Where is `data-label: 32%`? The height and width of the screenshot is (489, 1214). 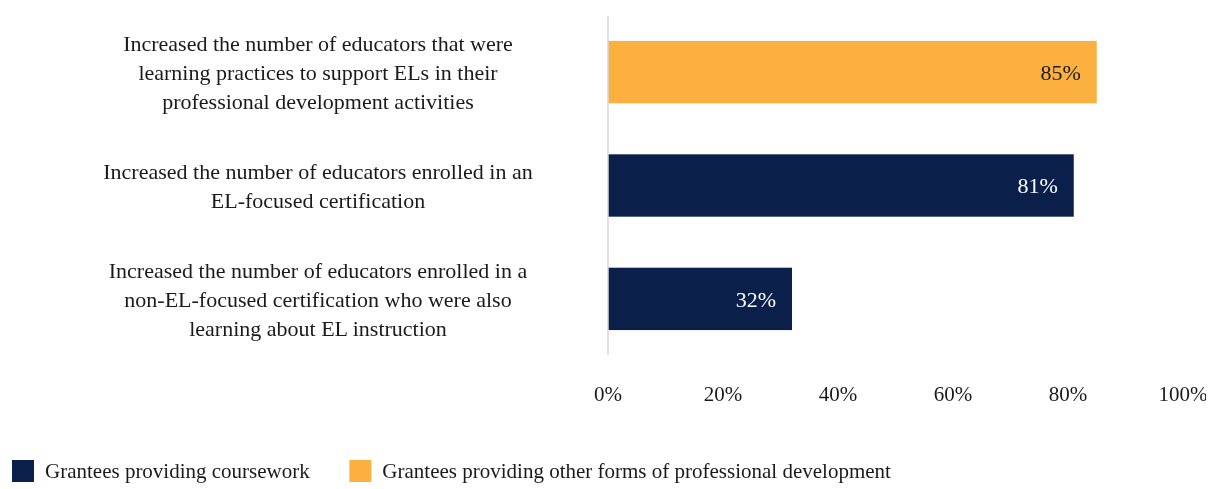 data-label: 32% is located at coordinates (755, 299).